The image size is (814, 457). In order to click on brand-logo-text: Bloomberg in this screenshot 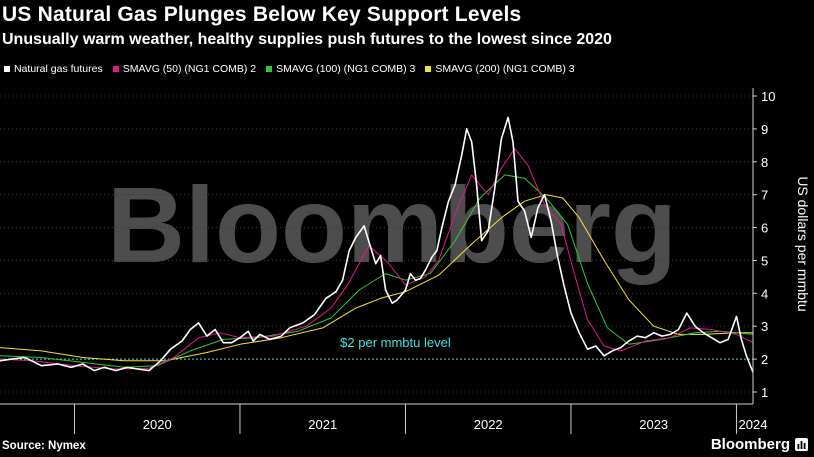, I will do `click(750, 444)`.